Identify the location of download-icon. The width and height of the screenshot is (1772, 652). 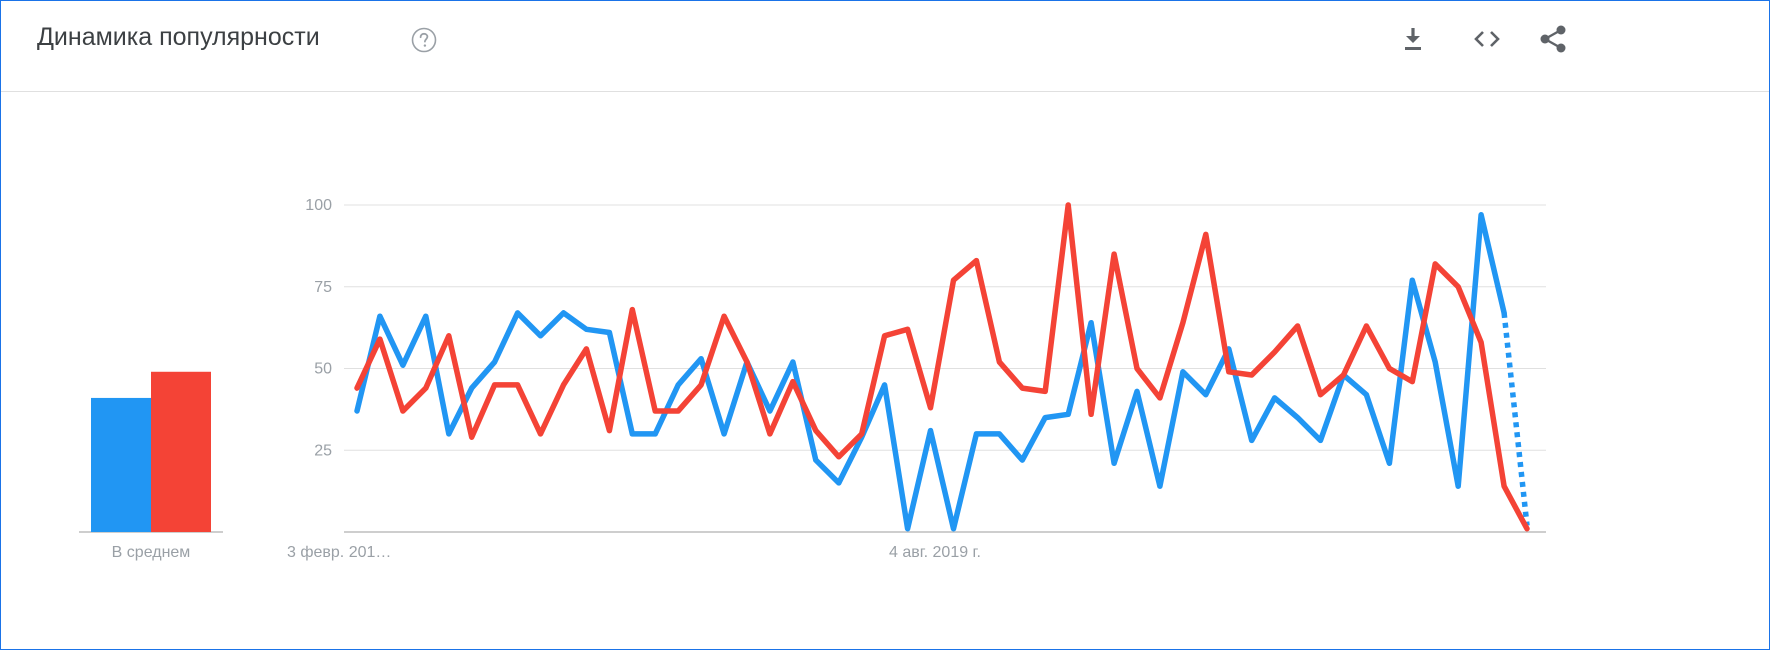
(1413, 39).